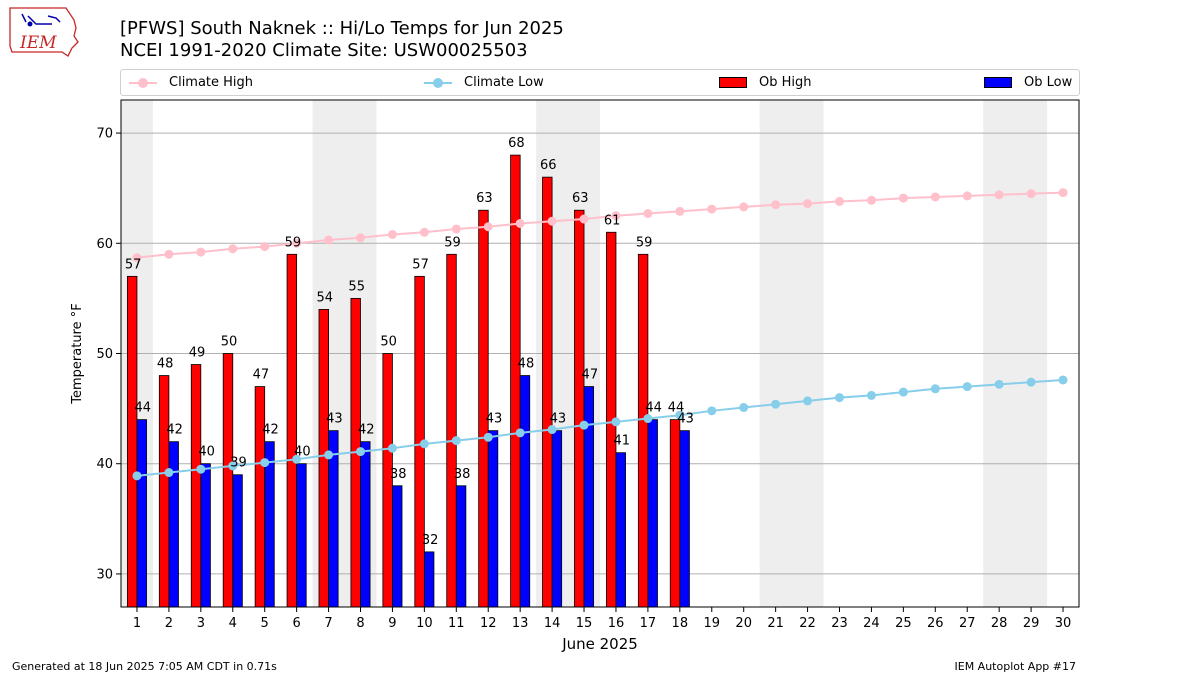 The image size is (1200, 675). What do you see at coordinates (211, 82) in the screenshot?
I see `legend-label: Climate High` at bounding box center [211, 82].